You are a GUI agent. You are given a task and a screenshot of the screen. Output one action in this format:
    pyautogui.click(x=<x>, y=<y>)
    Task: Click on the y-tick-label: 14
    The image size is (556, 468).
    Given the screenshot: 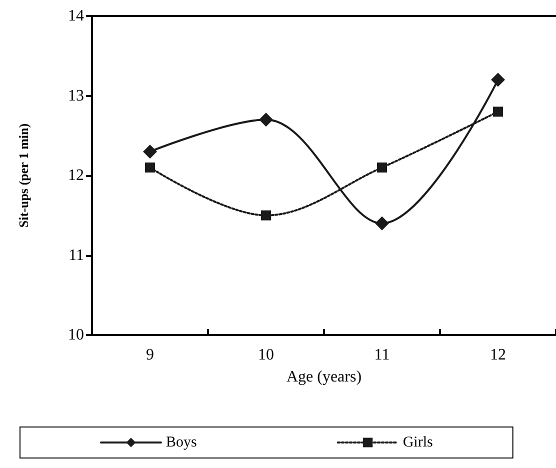 What is the action you would take?
    pyautogui.click(x=76, y=16)
    